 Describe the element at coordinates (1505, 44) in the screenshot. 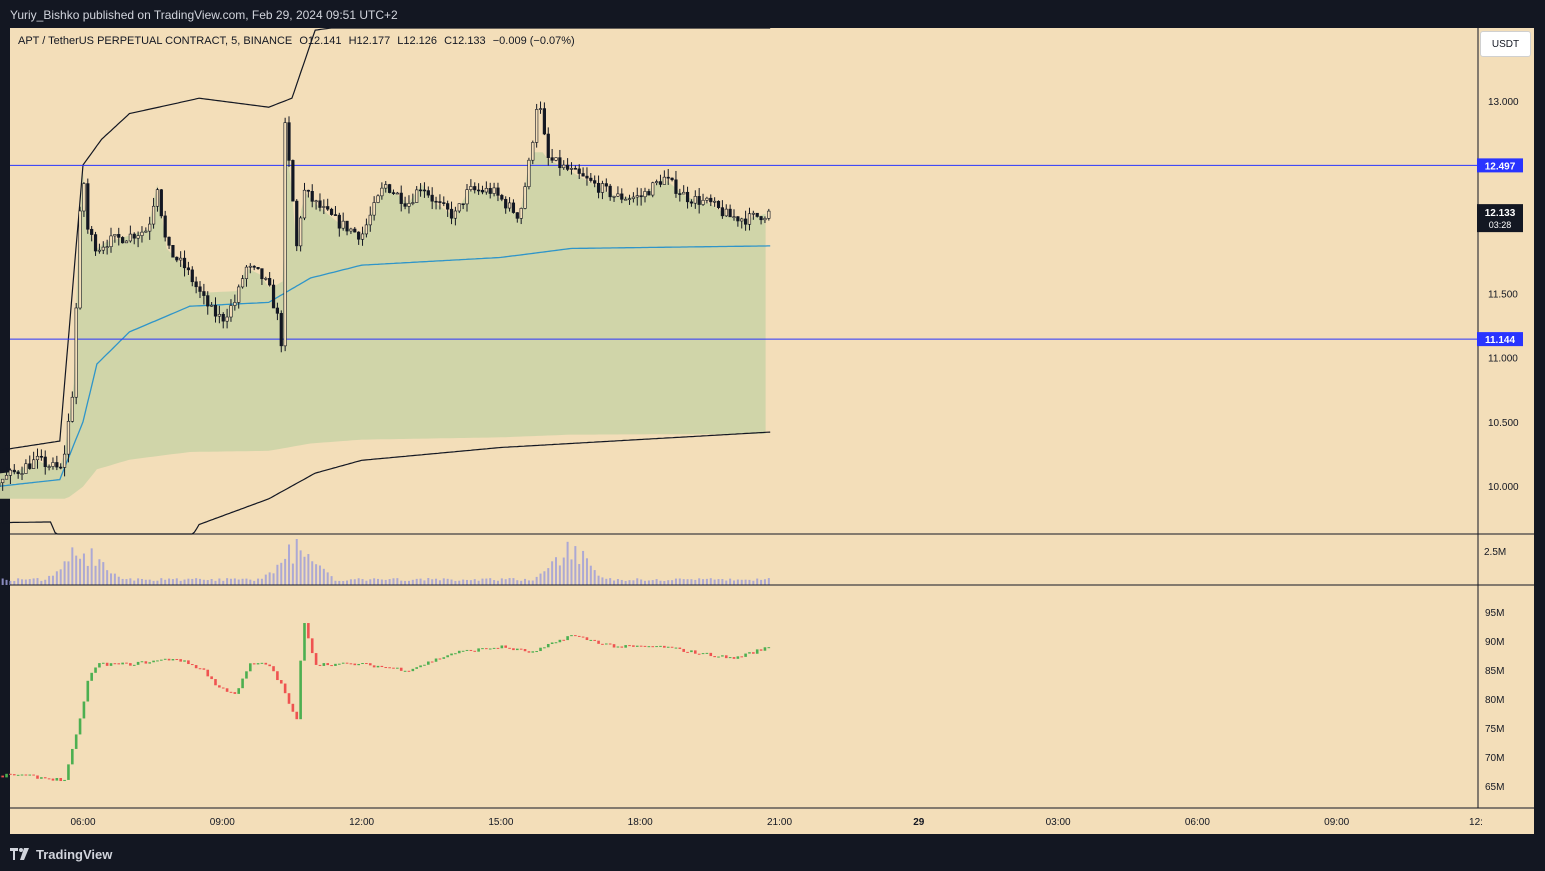

I see `currency-unit-button: USDT` at that location.